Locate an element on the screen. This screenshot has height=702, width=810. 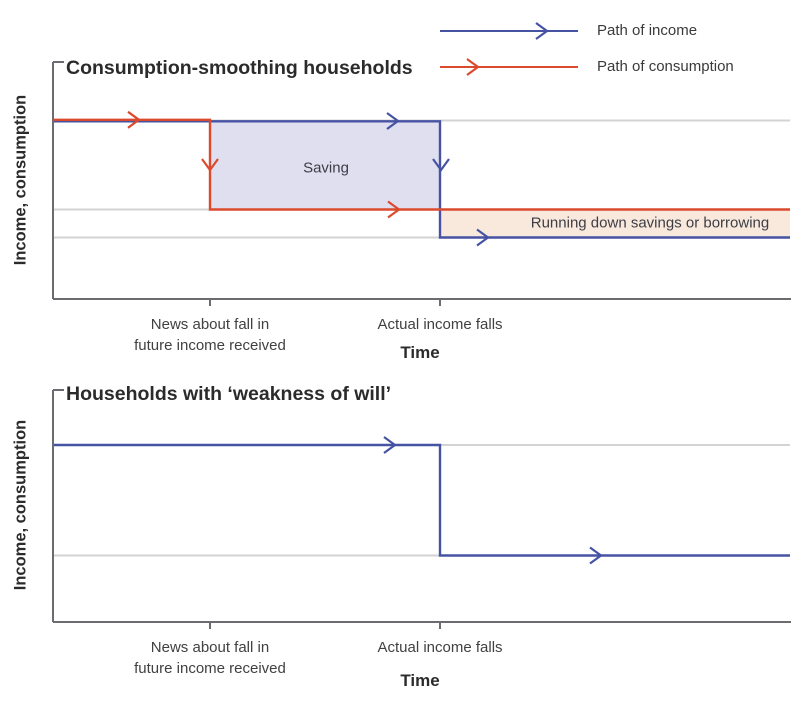
panel2-title: Households with ‘weakness of will’ is located at coordinates (229, 394).